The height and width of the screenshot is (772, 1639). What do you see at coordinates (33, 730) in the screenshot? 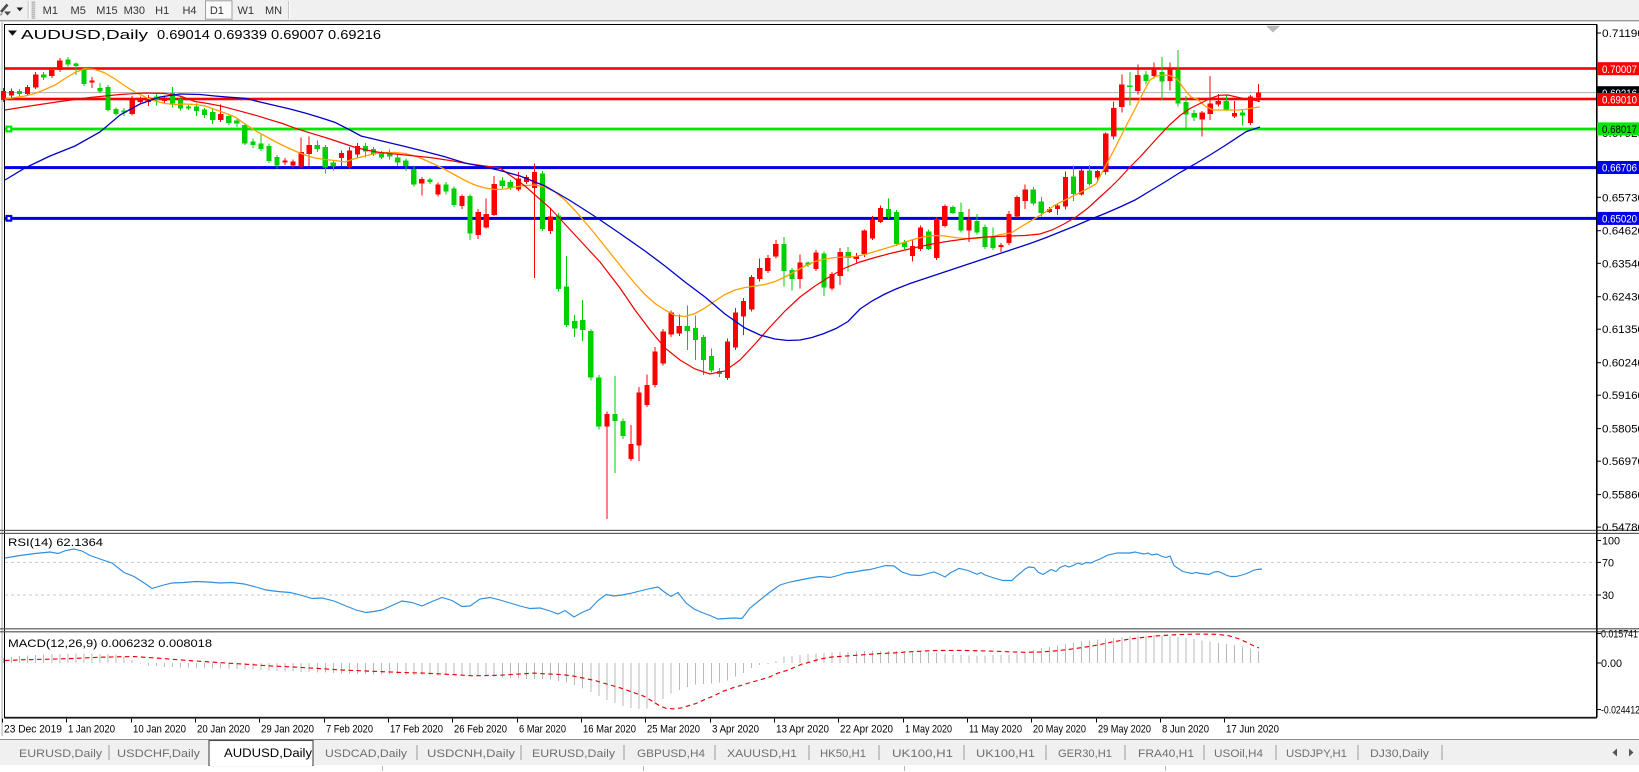
I see `svg-text: 23 Dec 2019` at bounding box center [33, 730].